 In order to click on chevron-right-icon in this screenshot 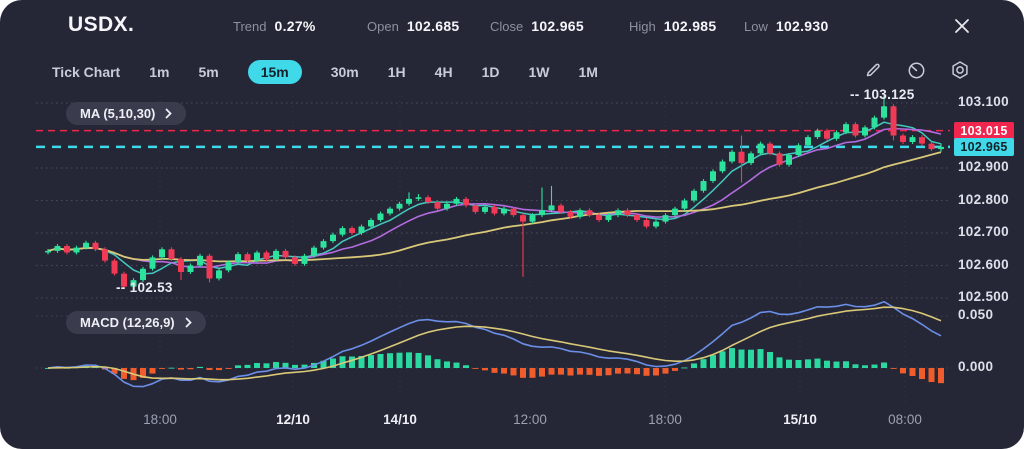, I will do `click(188, 322)`.